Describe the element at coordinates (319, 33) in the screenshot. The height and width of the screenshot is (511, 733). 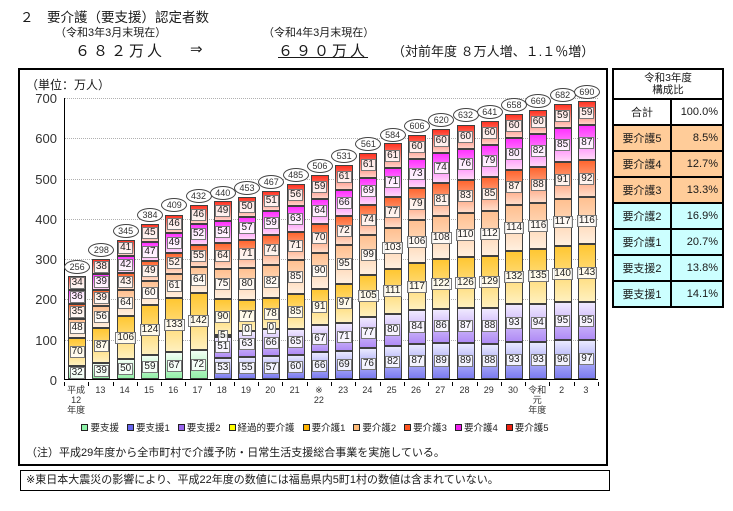
I see `date-note-r4: （令和4年3月末現在）` at that location.